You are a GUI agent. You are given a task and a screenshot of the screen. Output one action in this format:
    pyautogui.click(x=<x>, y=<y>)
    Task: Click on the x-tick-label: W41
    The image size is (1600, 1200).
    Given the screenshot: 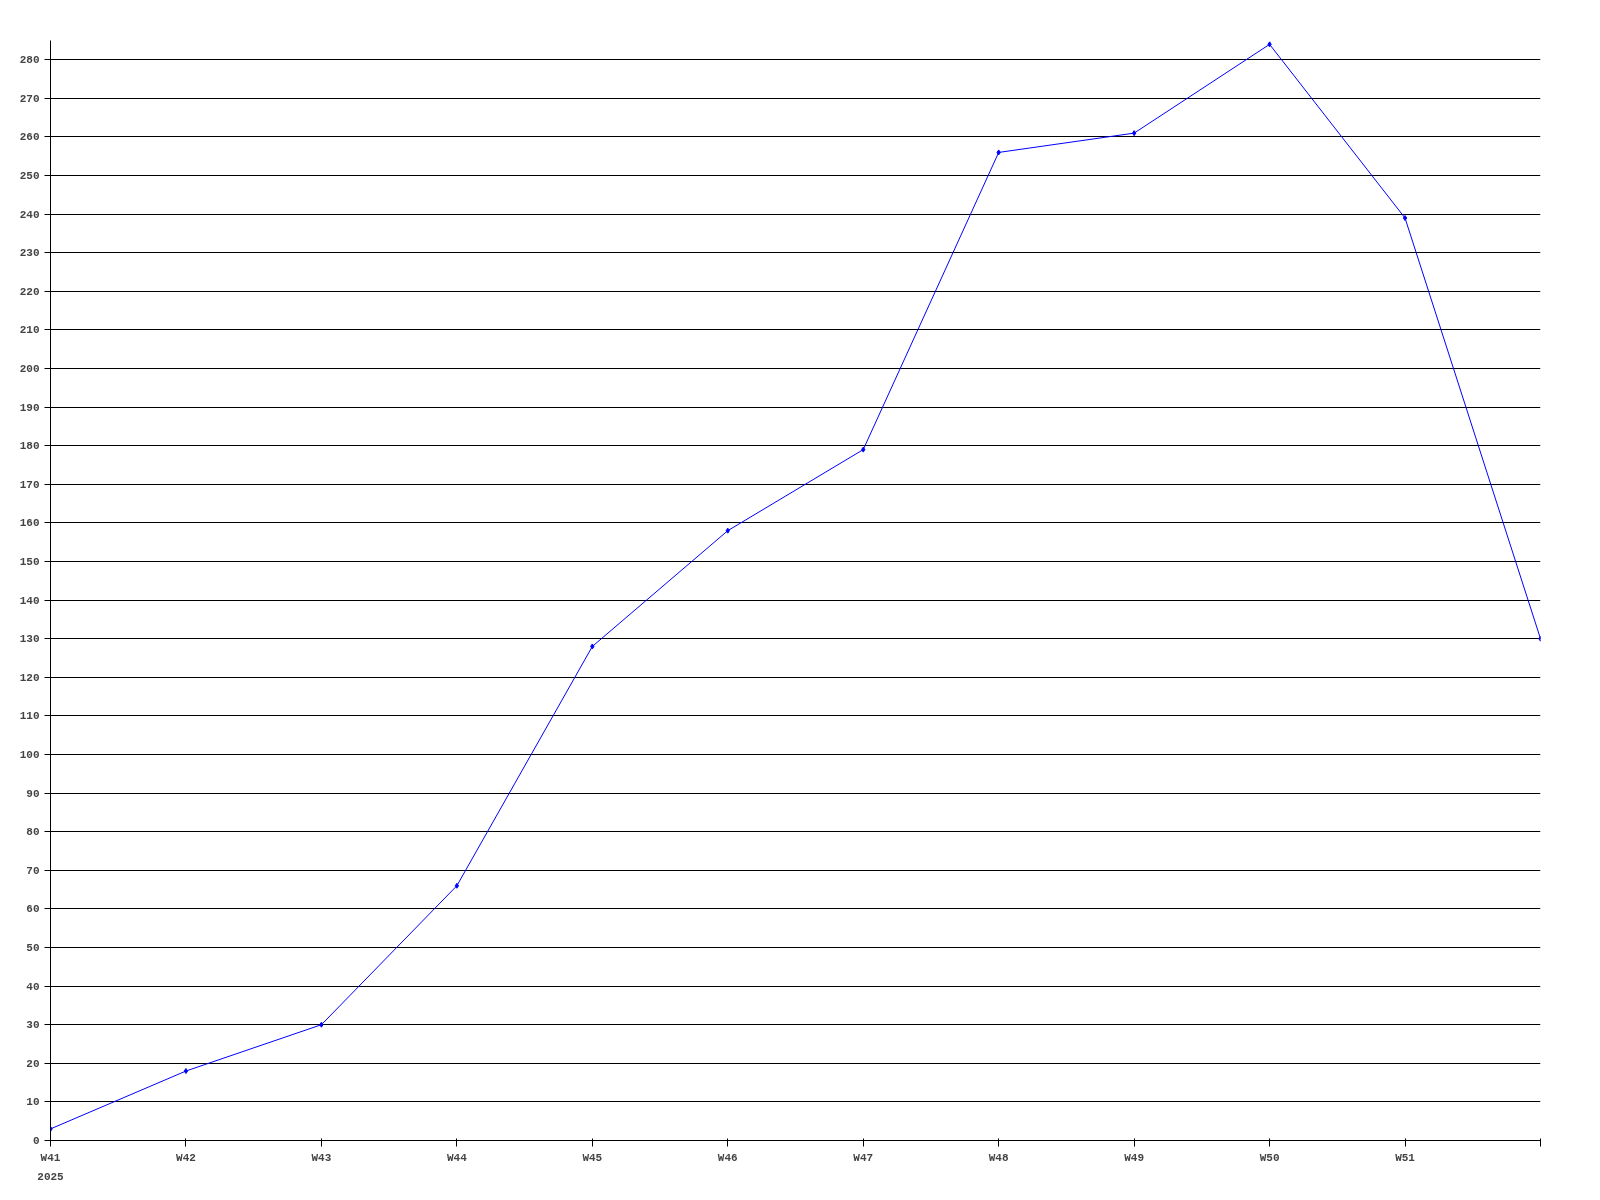 What is the action you would take?
    pyautogui.click(x=50, y=1157)
    